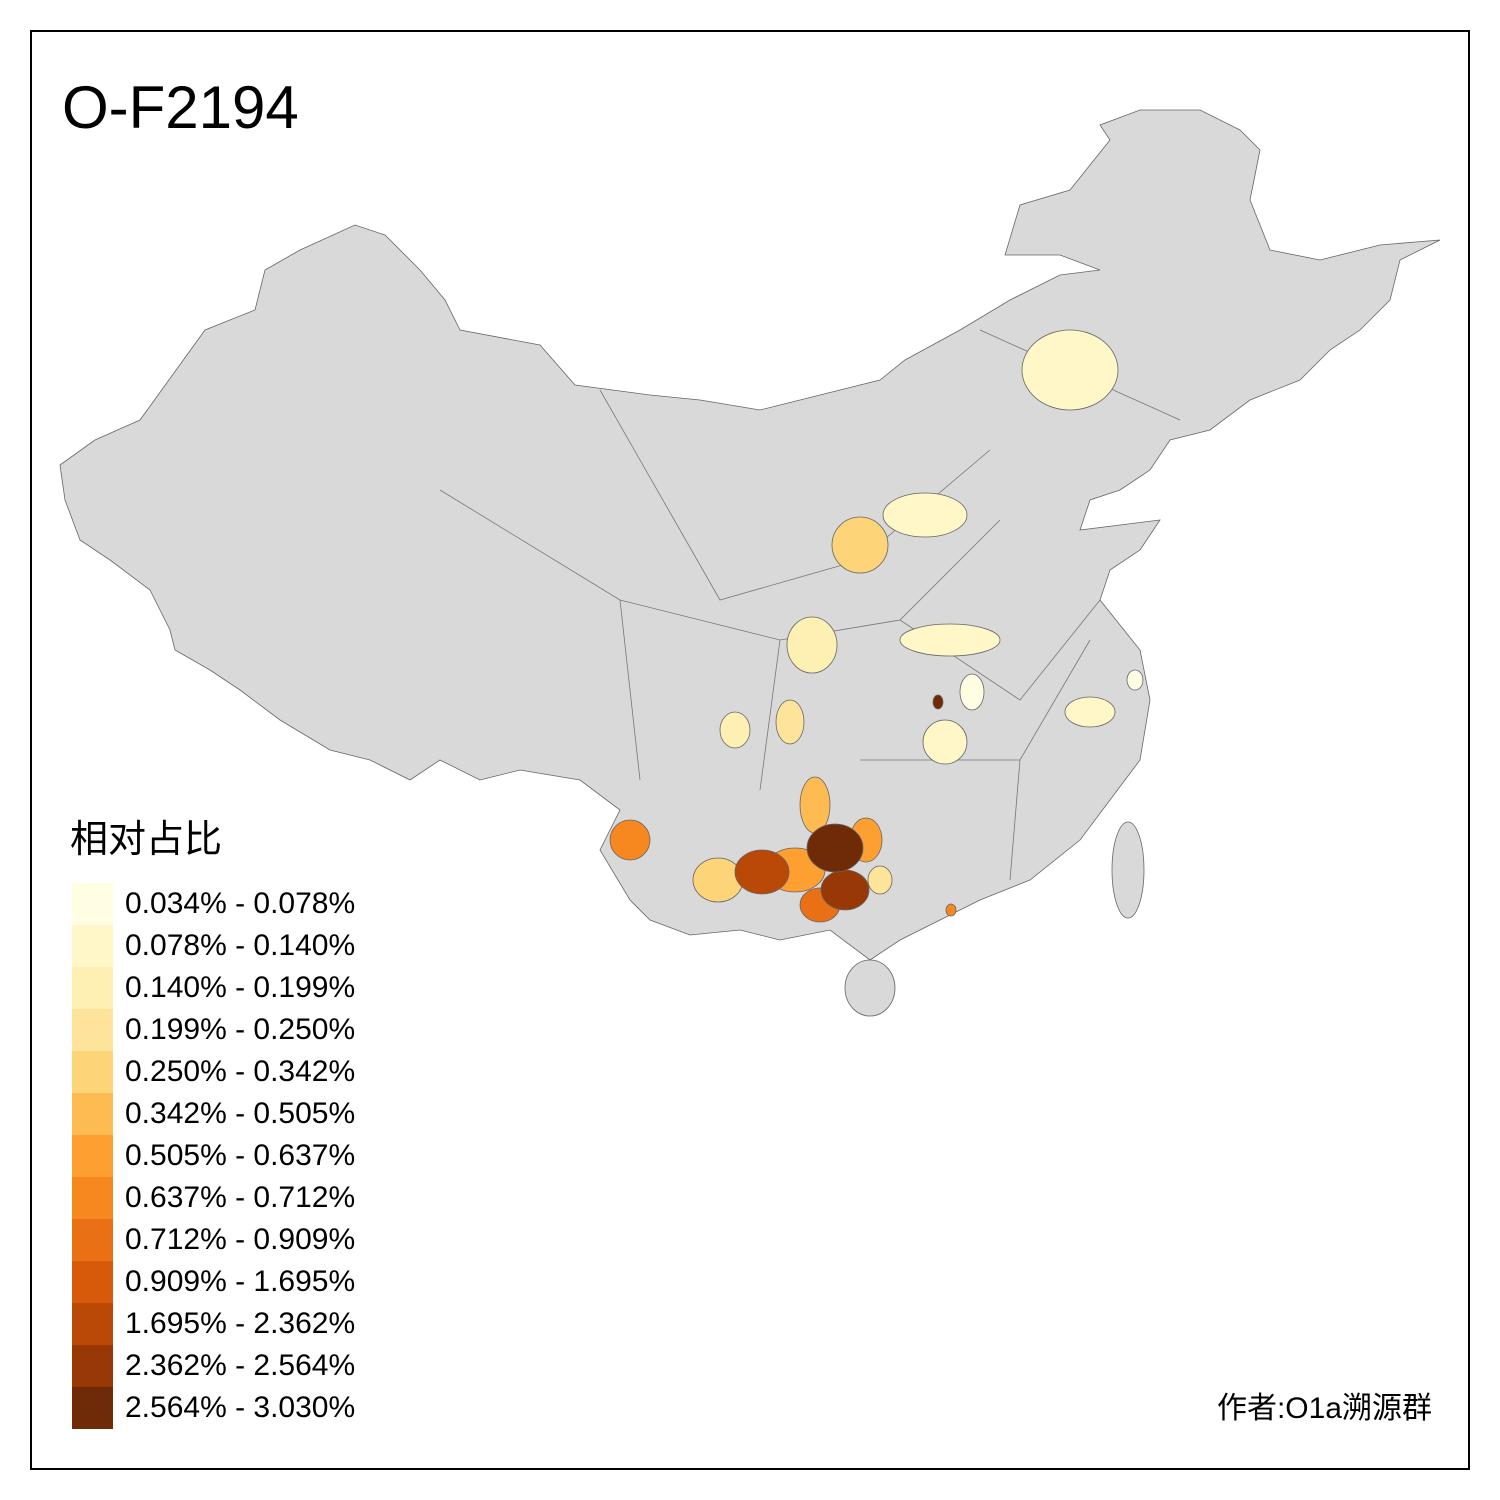 The height and width of the screenshot is (1500, 1500). What do you see at coordinates (240, 1239) in the screenshot?
I see `legend-label: 0.712% - 0.909%` at bounding box center [240, 1239].